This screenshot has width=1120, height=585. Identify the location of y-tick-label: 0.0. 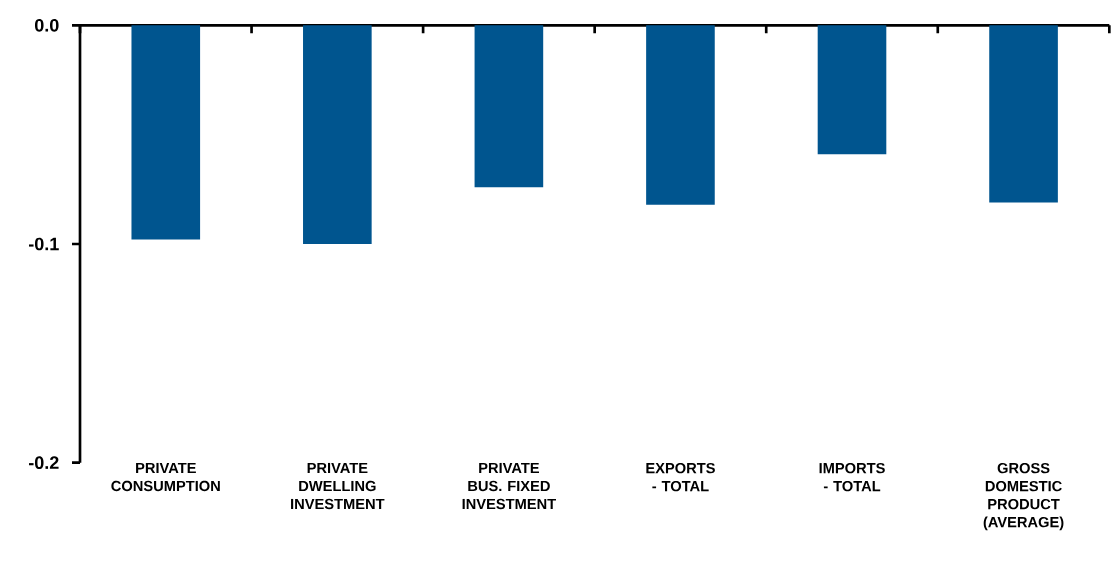
(46, 25).